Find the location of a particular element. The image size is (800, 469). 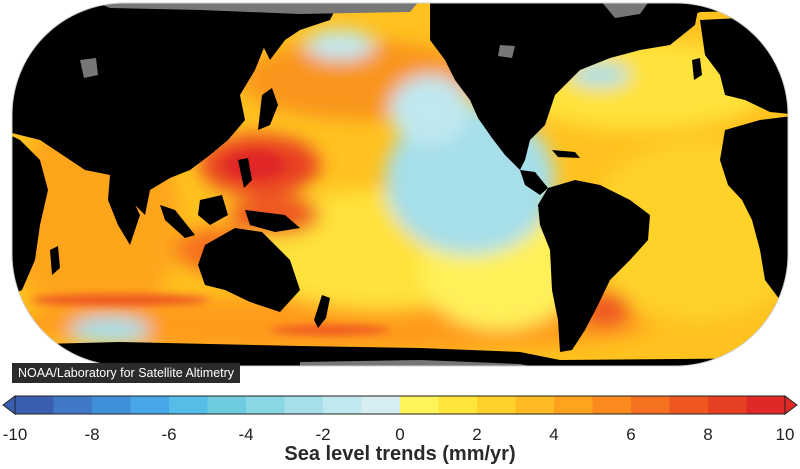

legend-arrow-high is located at coordinates (791, 405).